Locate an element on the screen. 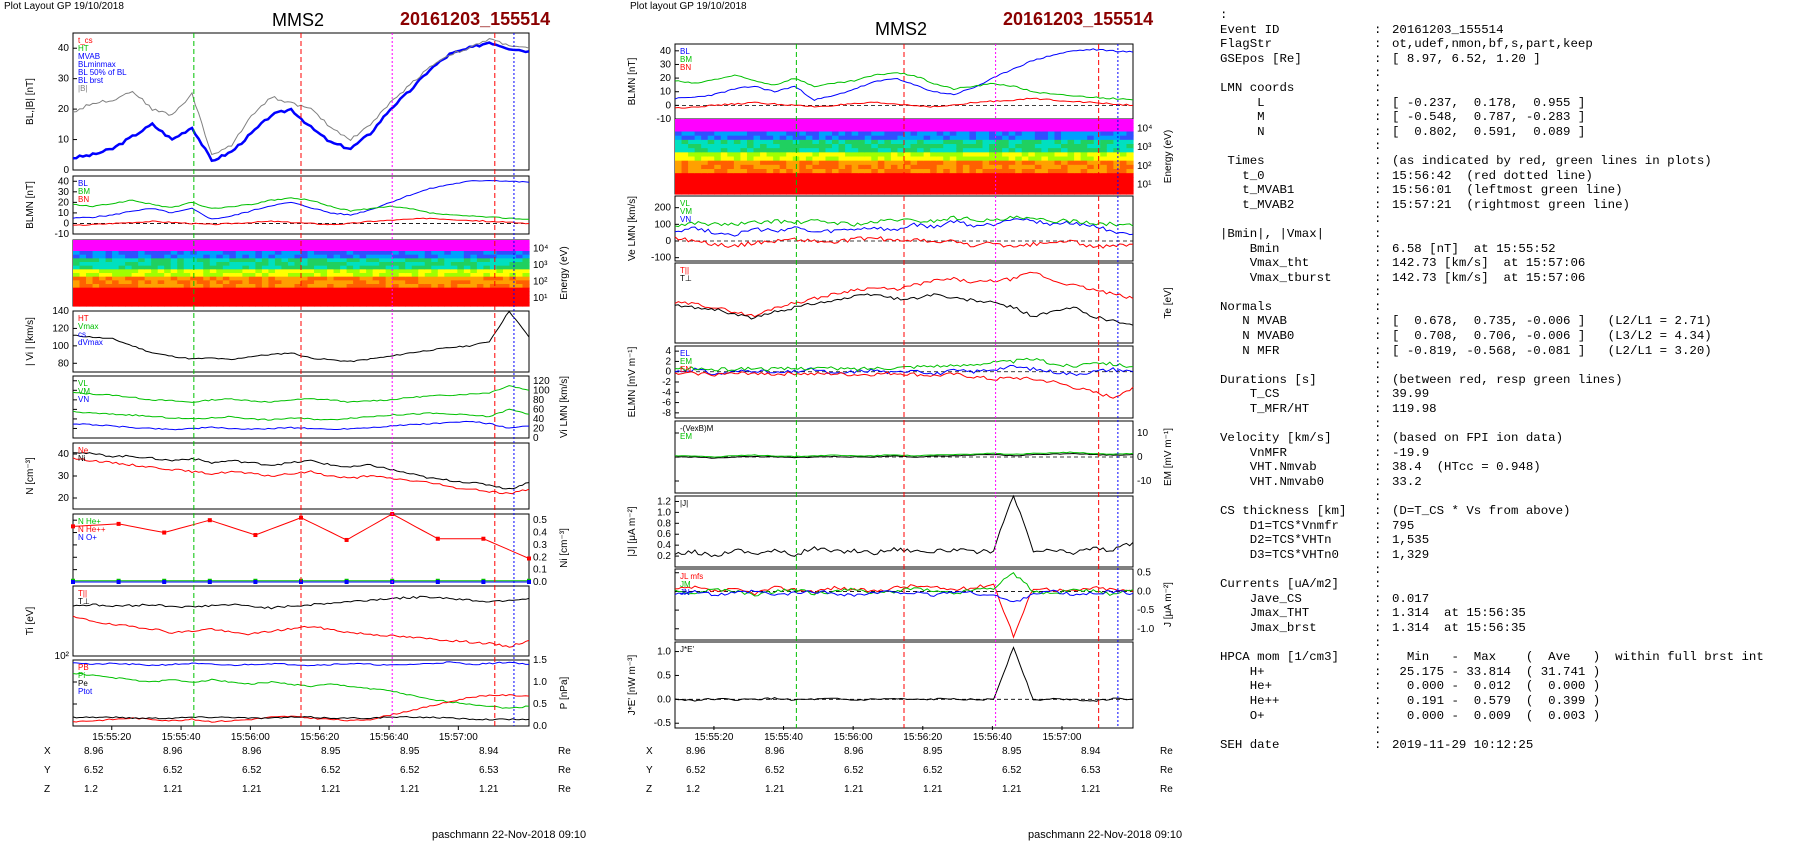 The height and width of the screenshot is (841, 1804). position-value: 6.52 is located at coordinates (775, 770).